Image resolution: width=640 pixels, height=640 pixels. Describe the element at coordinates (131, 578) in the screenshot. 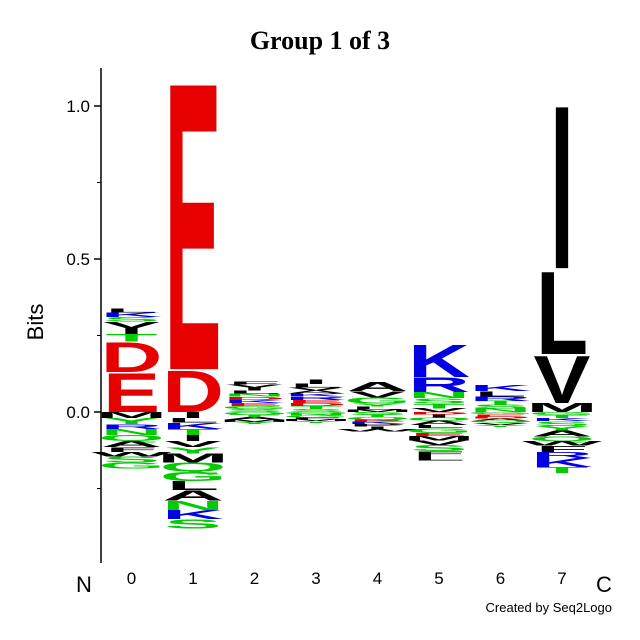

I see `x-position-label: 0` at that location.